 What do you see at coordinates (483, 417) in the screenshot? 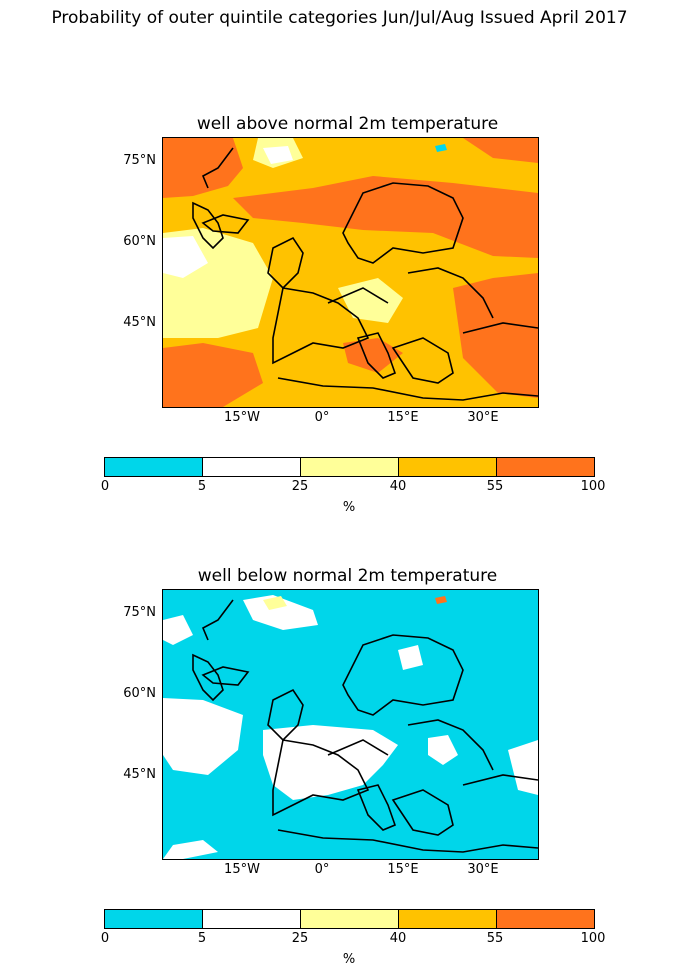
I see `lon-label-30e: 30°E` at bounding box center [483, 417].